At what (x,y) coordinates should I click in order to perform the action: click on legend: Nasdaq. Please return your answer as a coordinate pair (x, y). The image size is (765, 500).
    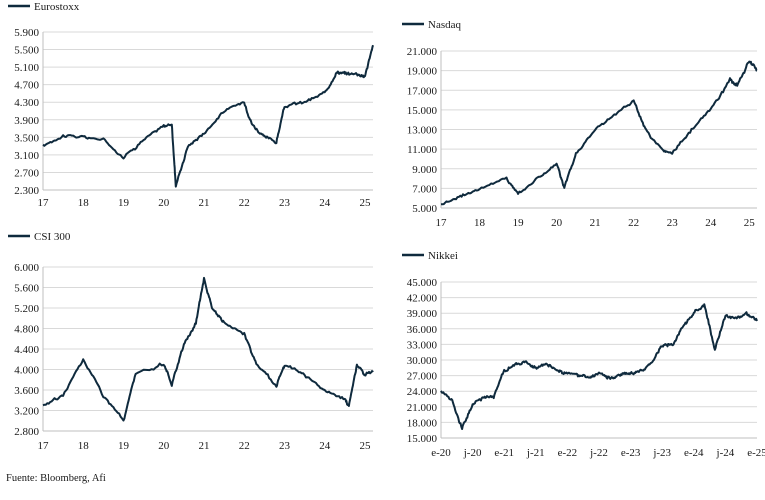
    Looking at the image, I should click on (431, 25).